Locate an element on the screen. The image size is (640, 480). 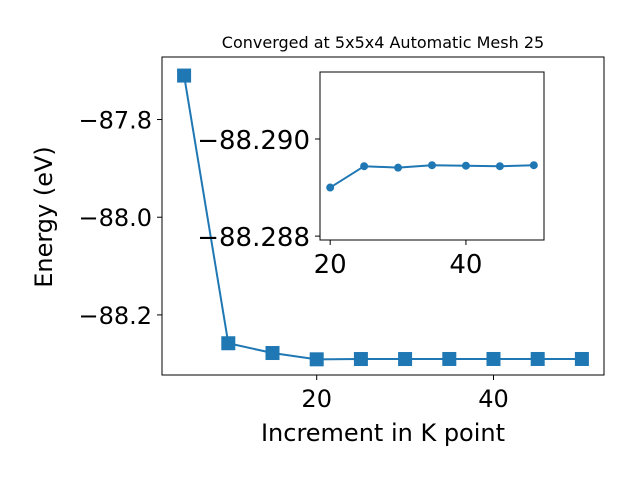
main-y-tick-label: −88.0 is located at coordinates (115, 218).